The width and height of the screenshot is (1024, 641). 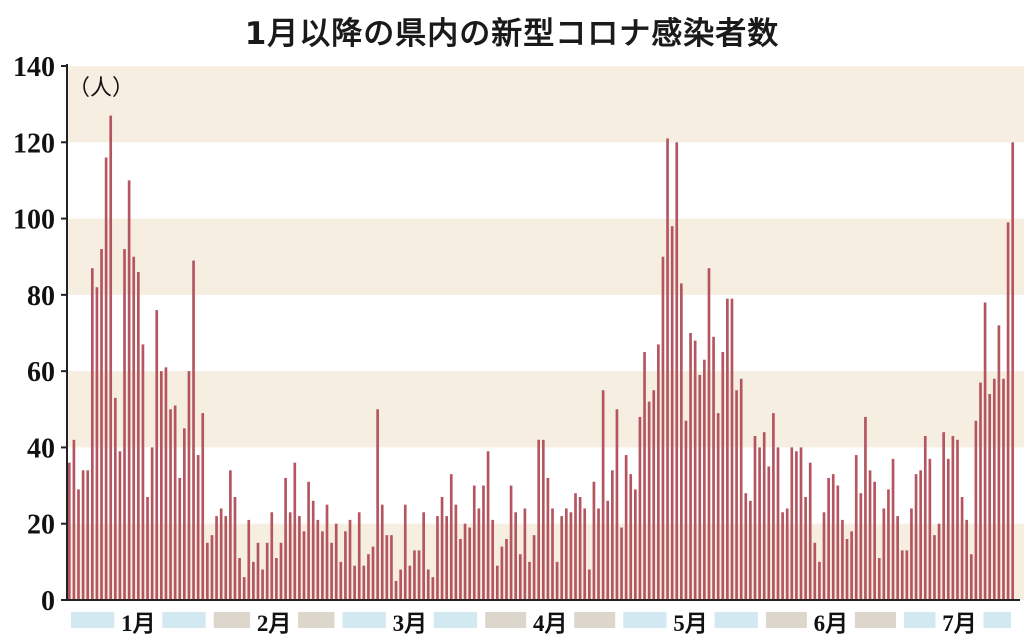 I want to click on y-tick-label: 140, so click(x=34, y=67).